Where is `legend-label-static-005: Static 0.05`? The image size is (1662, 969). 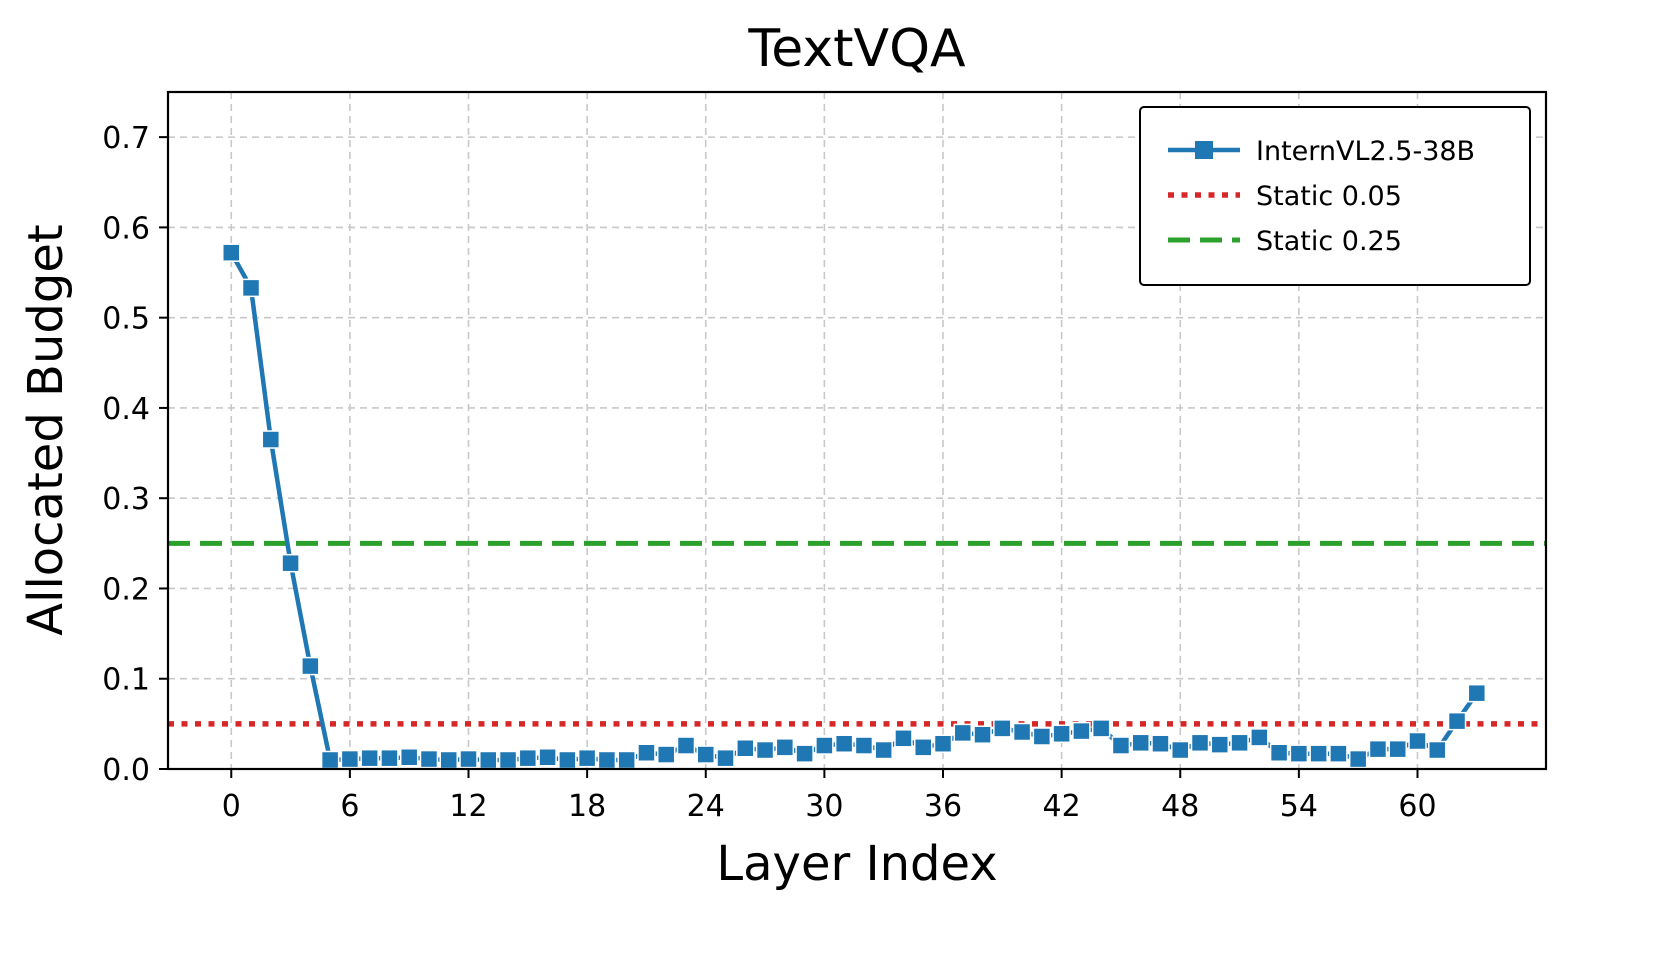
legend-label-static-005: Static 0.05 is located at coordinates (1329, 196).